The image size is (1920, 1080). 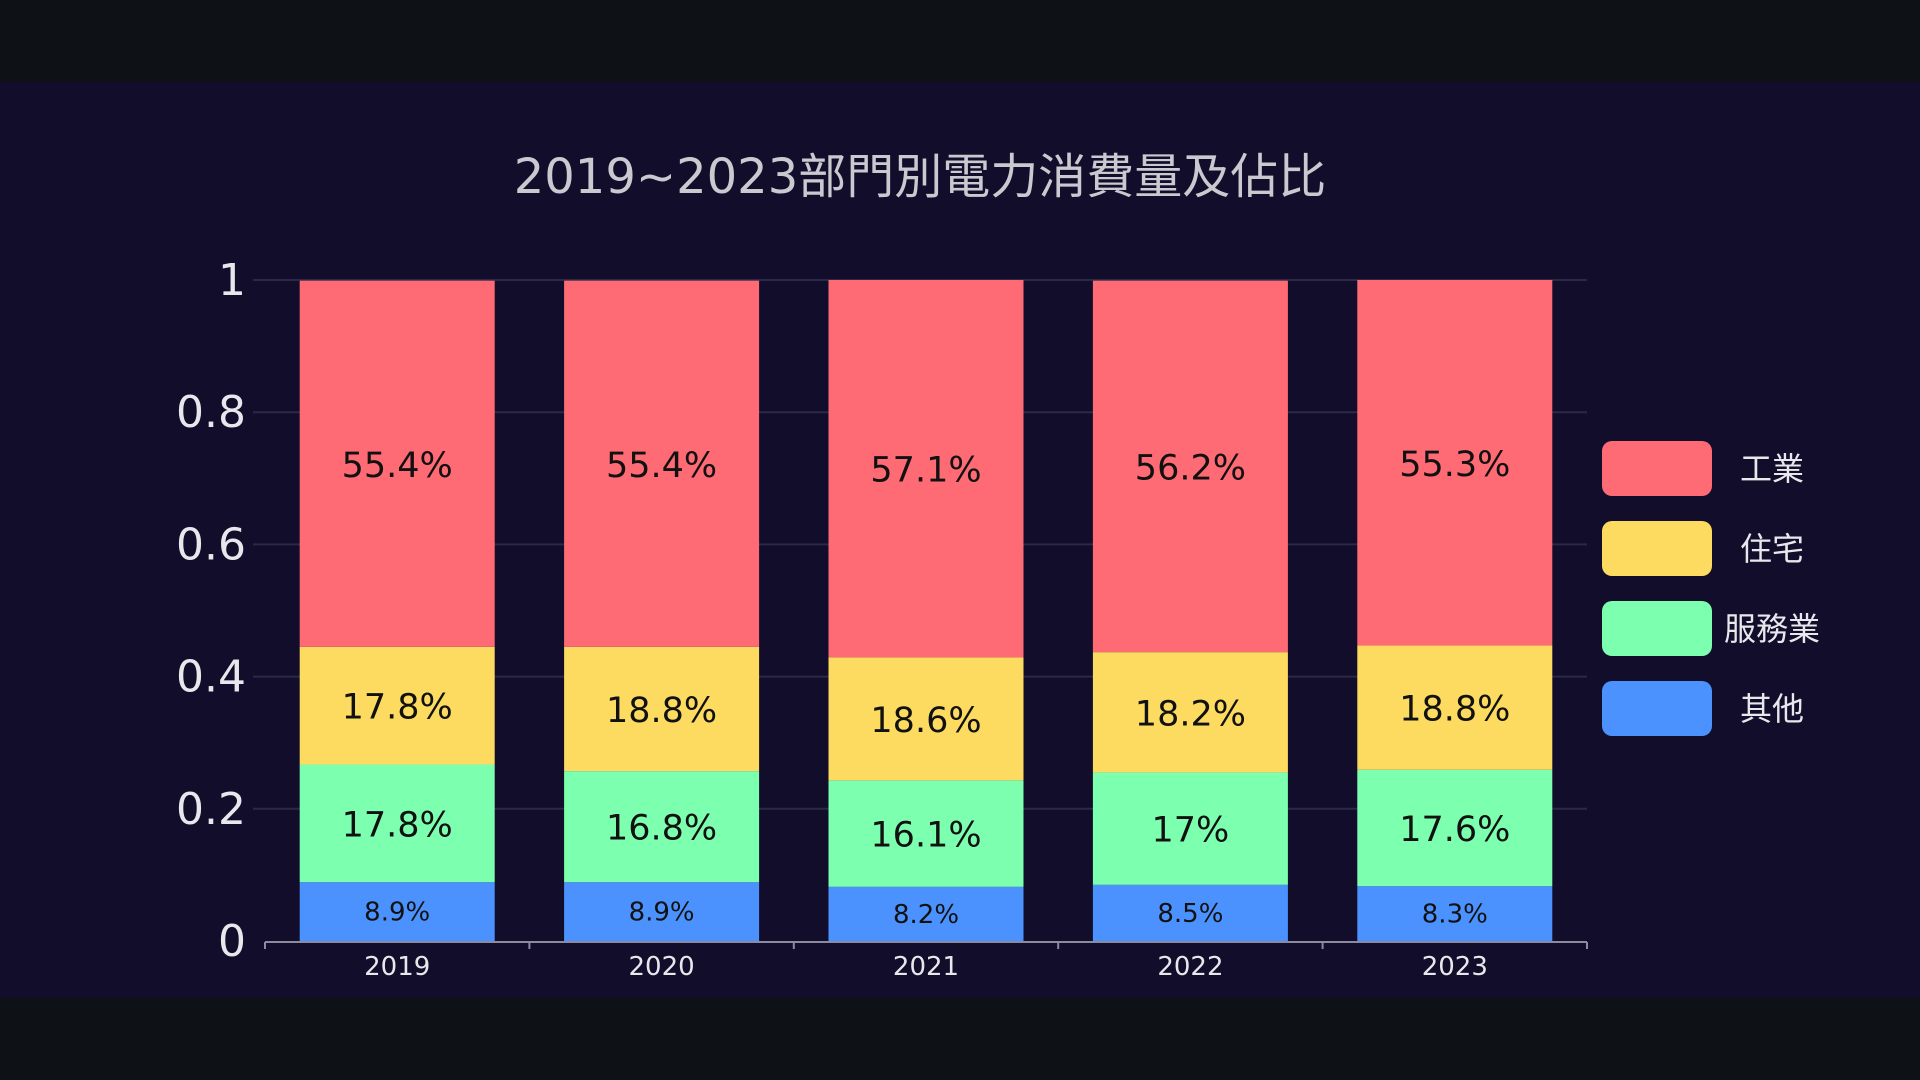 What do you see at coordinates (232, 280) in the screenshot?
I see `y-tick-label: 1` at bounding box center [232, 280].